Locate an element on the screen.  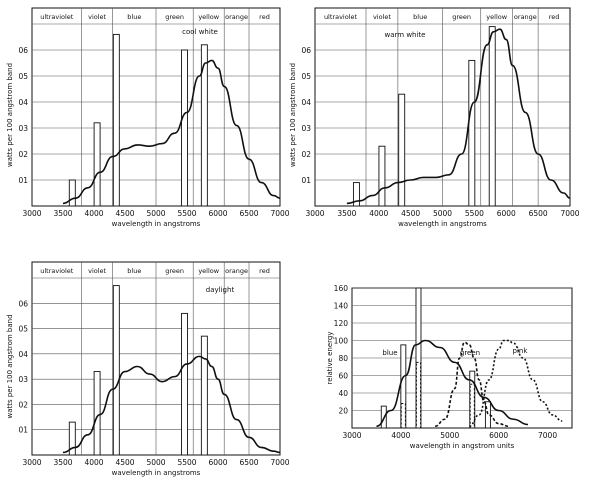
chart-annotation: warm white is located at coordinates (405, 35).